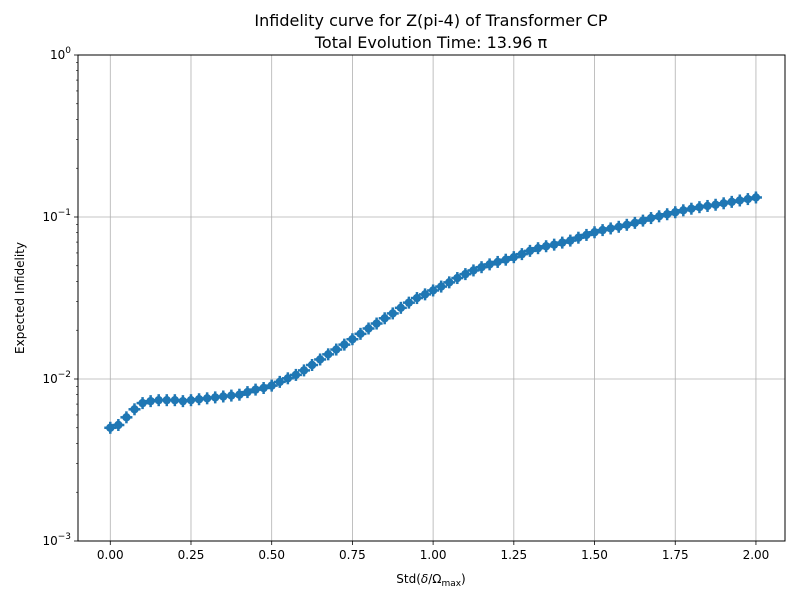  What do you see at coordinates (433, 555) in the screenshot?
I see `x-tick-label: 1.00` at bounding box center [433, 555].